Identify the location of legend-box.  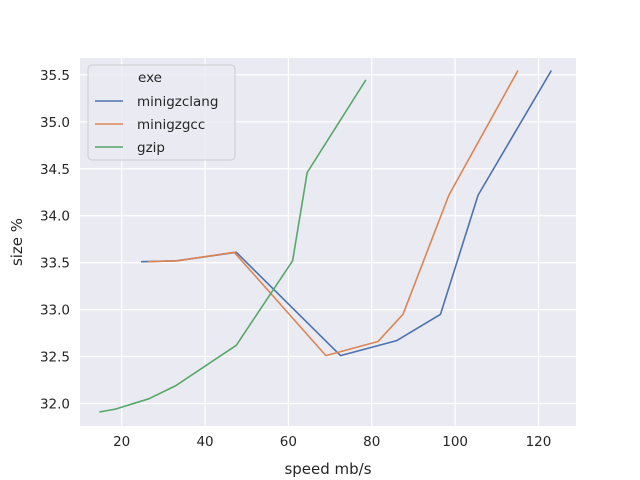
(161, 112).